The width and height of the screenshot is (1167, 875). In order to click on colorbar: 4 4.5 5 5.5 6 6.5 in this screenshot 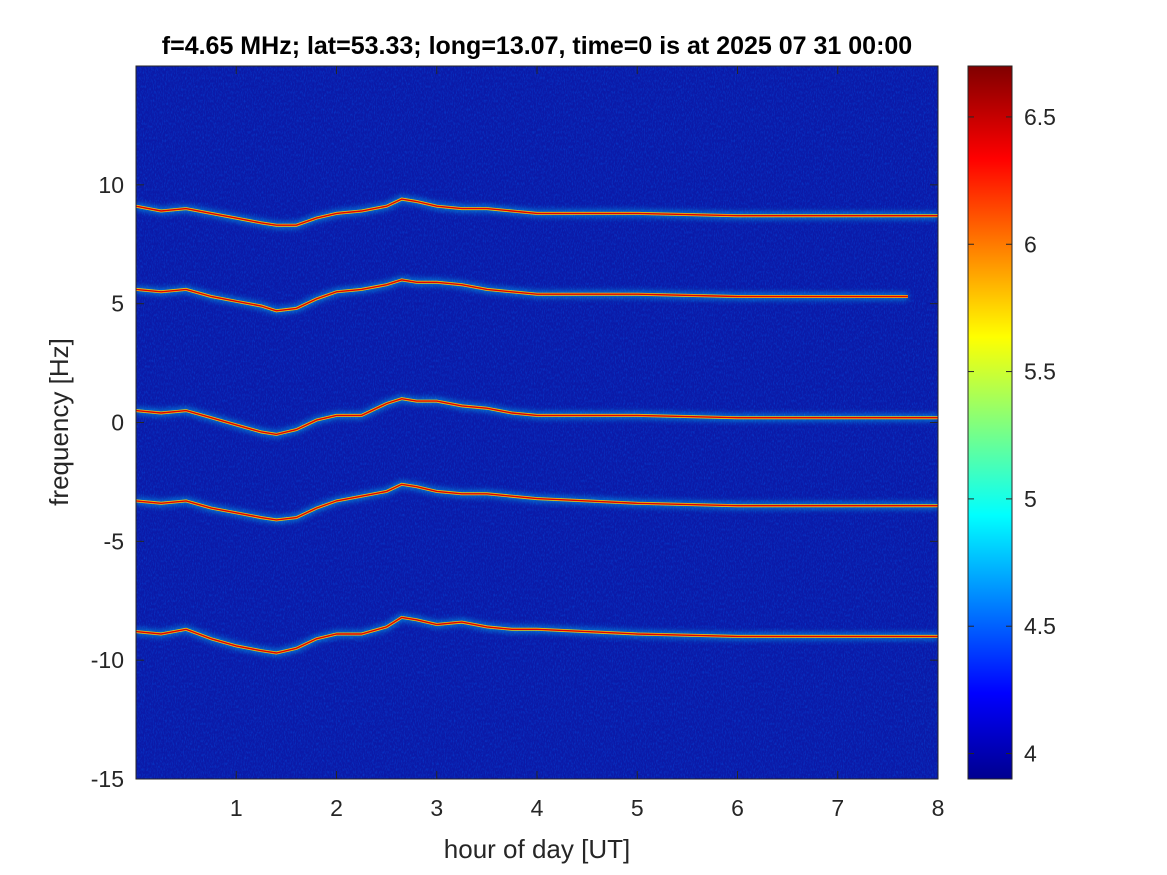, I will do `click(1011, 422)`.